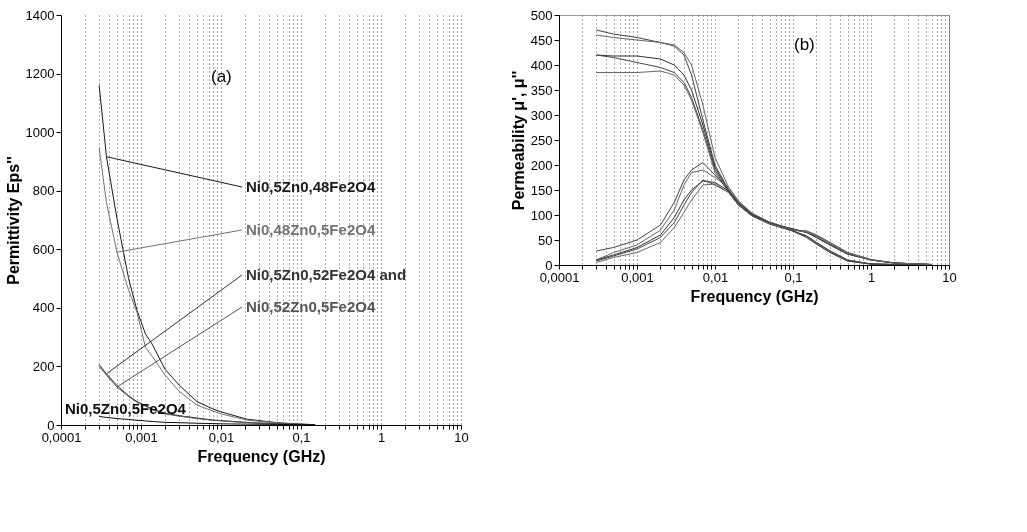  I want to click on y-tick-label: 50, so click(545, 240).